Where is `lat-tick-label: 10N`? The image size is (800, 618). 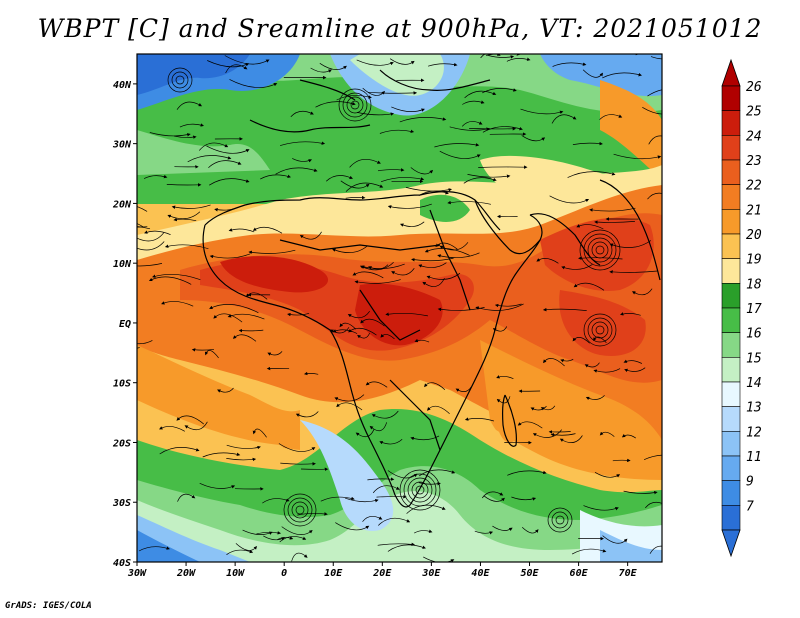
lat-tick-label: 10N is located at coordinates (122, 264).